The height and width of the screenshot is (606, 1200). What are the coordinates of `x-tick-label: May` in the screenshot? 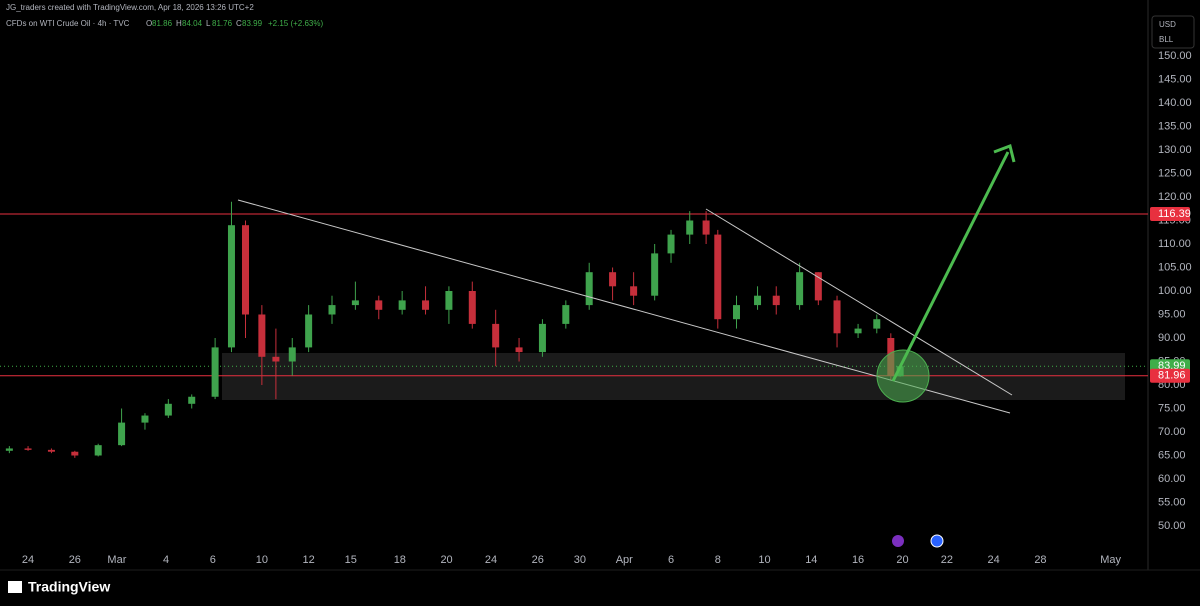 It's located at (1110, 560).